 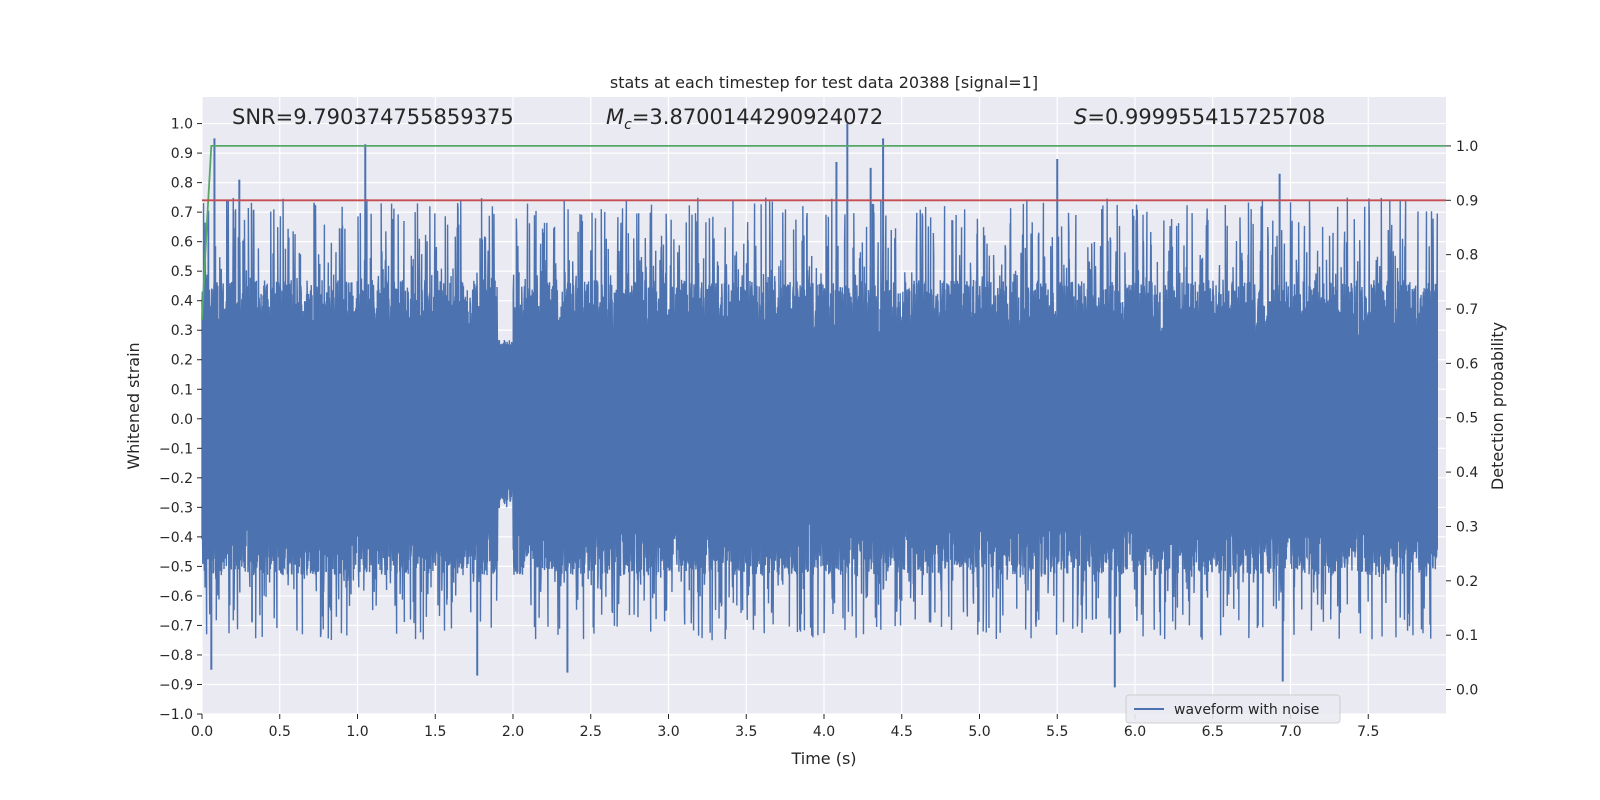 What do you see at coordinates (176, 538) in the screenshot?
I see `y-tick-label: −0.4` at bounding box center [176, 538].